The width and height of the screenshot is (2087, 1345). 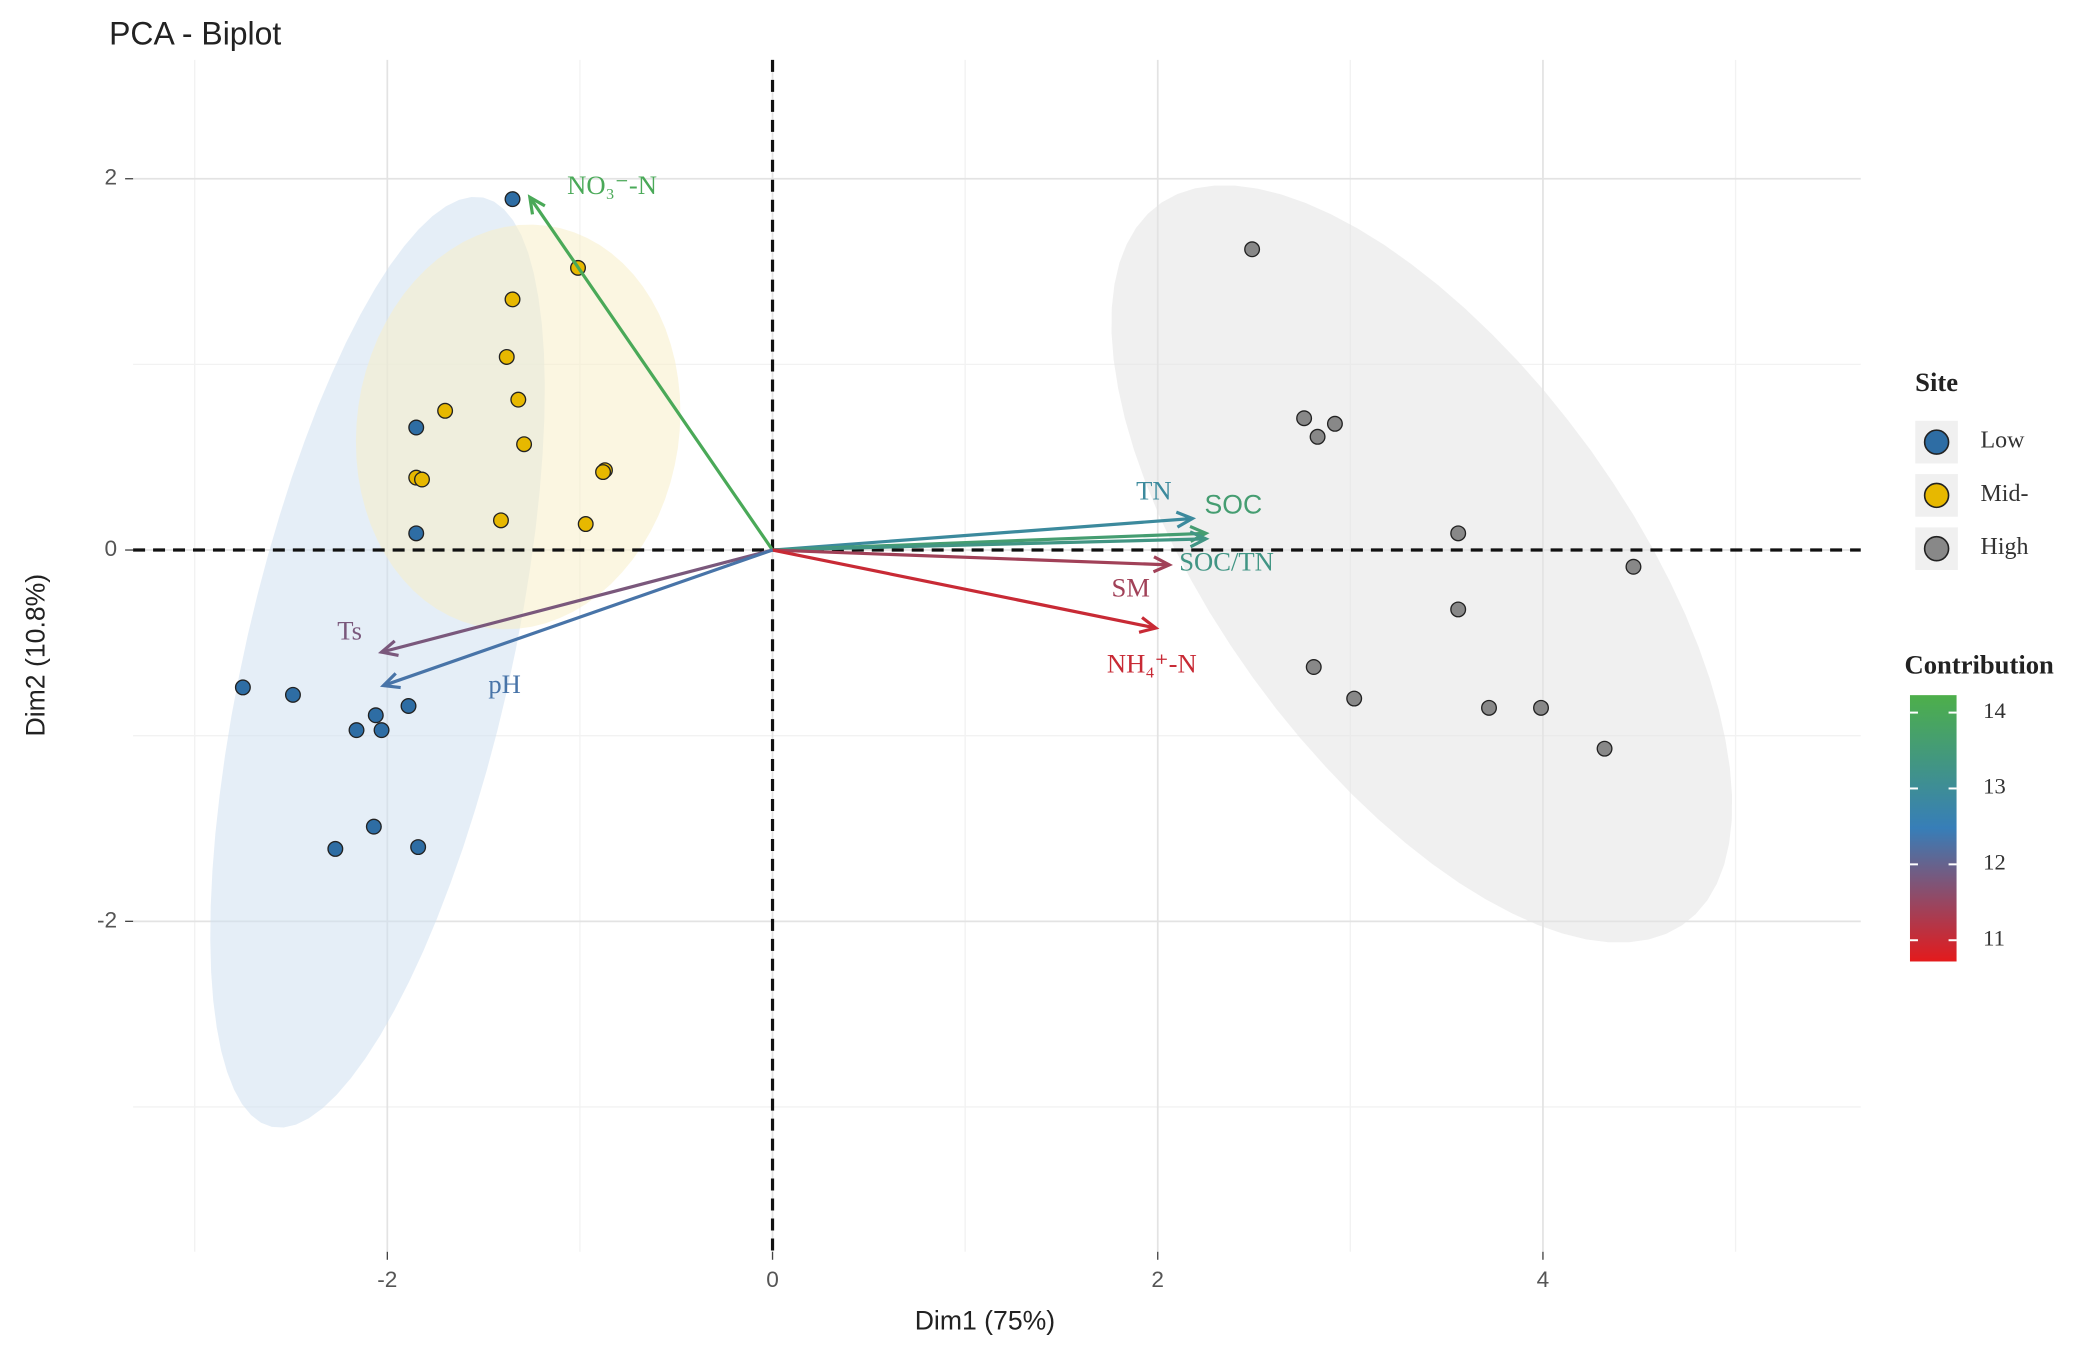 What do you see at coordinates (2005, 494) in the screenshot?
I see `legend-label: Mid-` at bounding box center [2005, 494].